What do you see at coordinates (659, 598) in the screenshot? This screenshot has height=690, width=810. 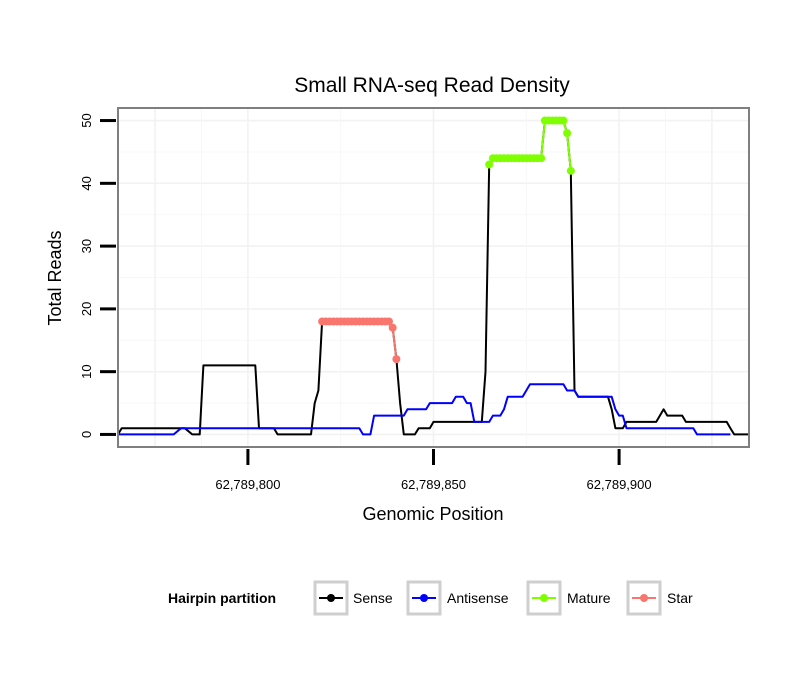 I see `legend-entry-star: Star` at bounding box center [659, 598].